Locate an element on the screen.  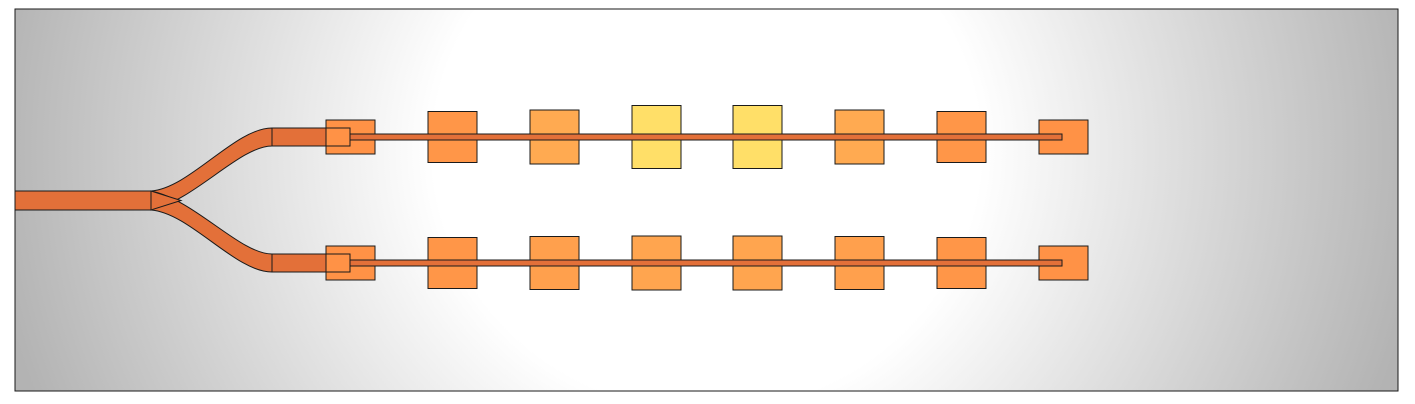
upper-narrow-waveguide is located at coordinates (706, 137).